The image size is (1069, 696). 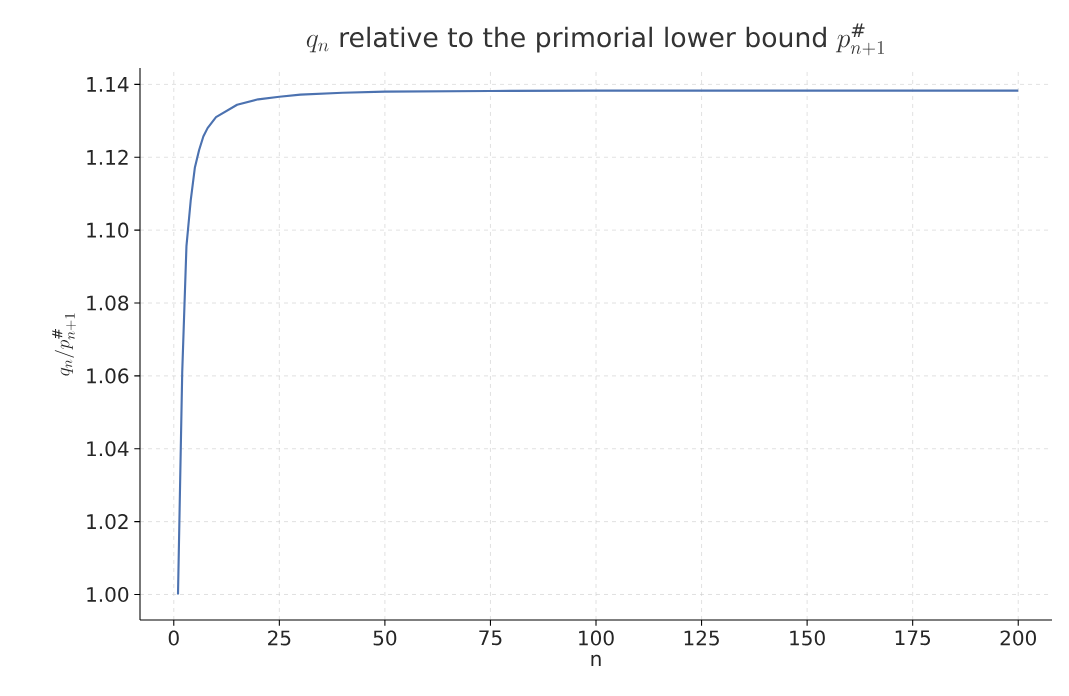 What do you see at coordinates (108, 594) in the screenshot?
I see `y-tick-label: 1.00` at bounding box center [108, 594].